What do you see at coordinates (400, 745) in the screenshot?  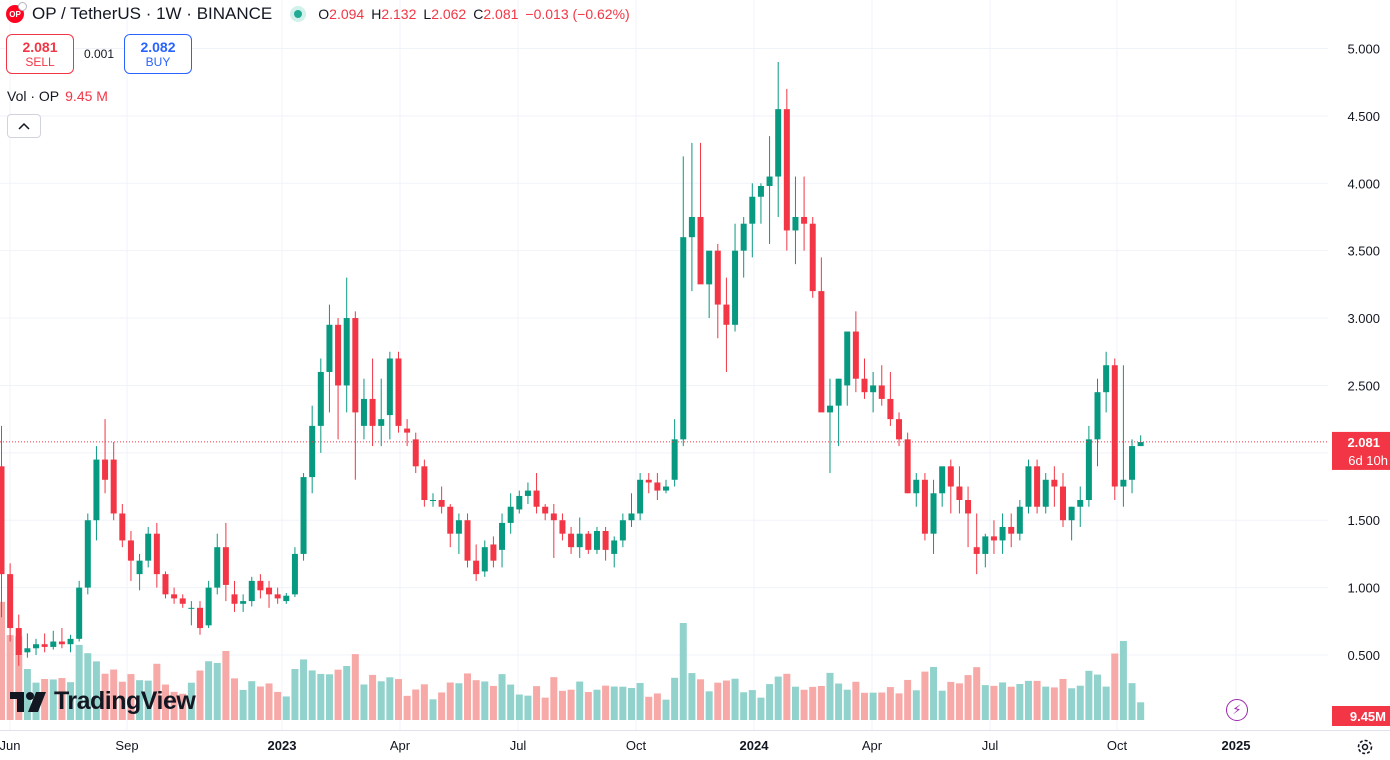 I see `x-tick-label: Apr` at bounding box center [400, 745].